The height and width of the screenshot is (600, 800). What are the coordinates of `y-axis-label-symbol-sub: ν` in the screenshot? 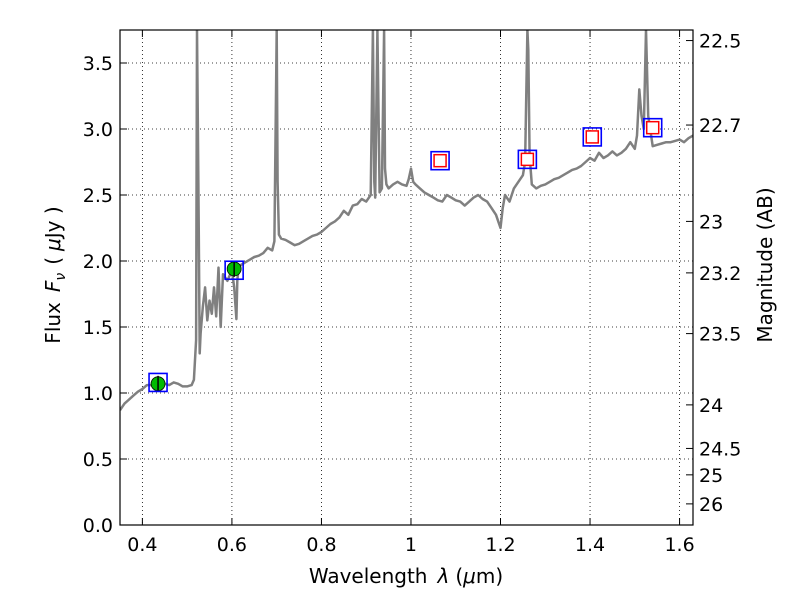 It's located at (61, 277).